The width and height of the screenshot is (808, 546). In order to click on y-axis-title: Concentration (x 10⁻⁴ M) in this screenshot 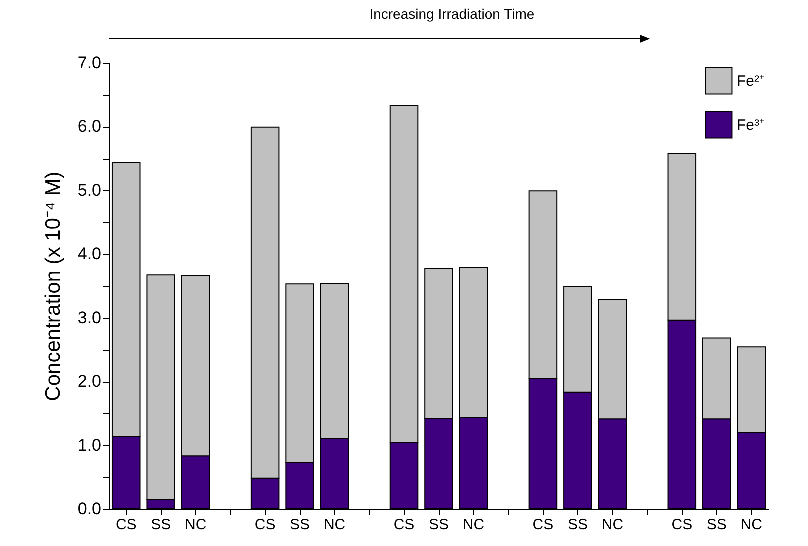, I will do `click(53, 287)`.